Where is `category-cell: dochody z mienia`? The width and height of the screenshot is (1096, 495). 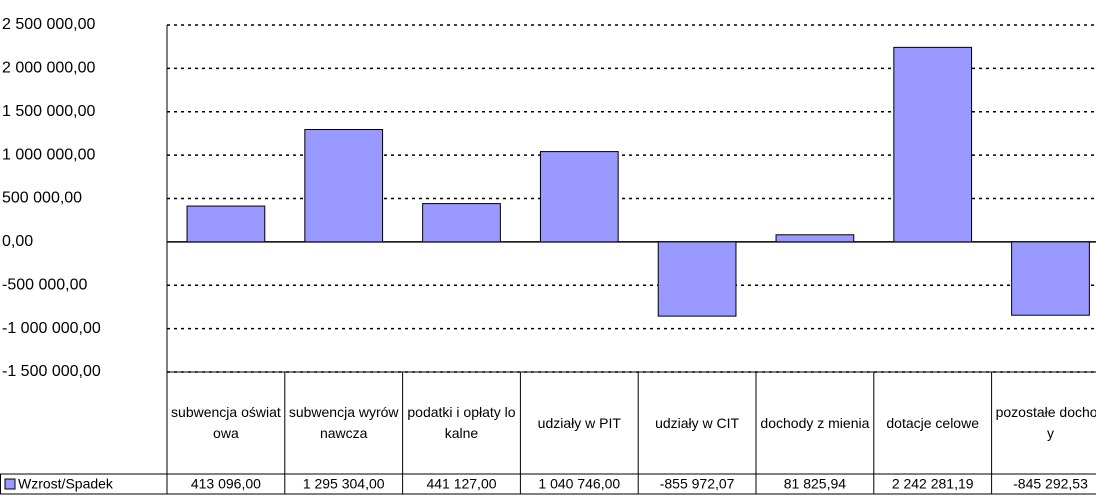
category-cell: dochody z mienia is located at coordinates (815, 422).